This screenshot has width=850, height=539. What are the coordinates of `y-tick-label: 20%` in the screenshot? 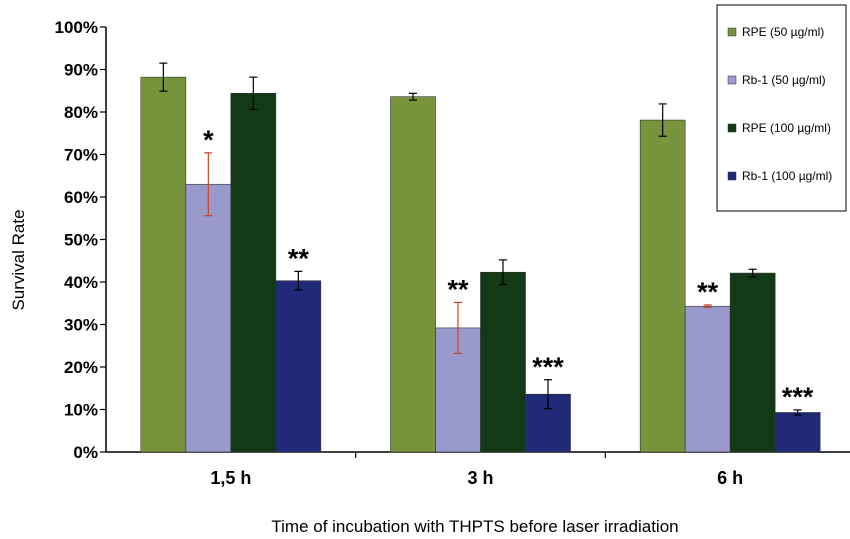 It's located at (81, 367).